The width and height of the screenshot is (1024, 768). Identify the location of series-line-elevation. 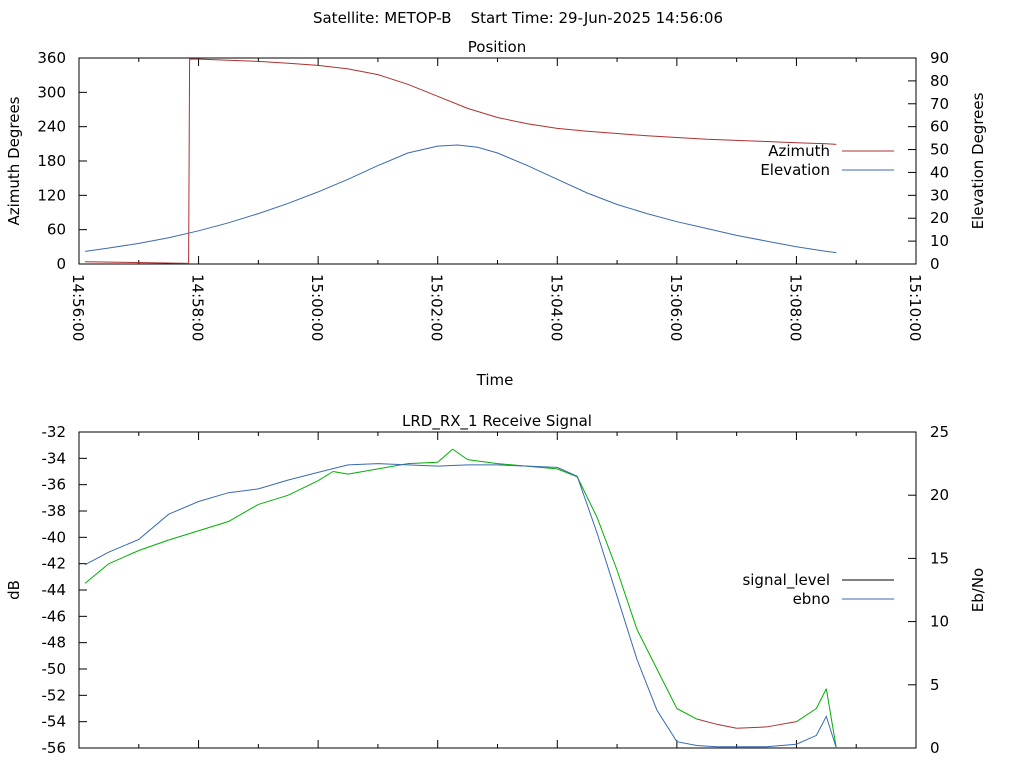
(460, 199).